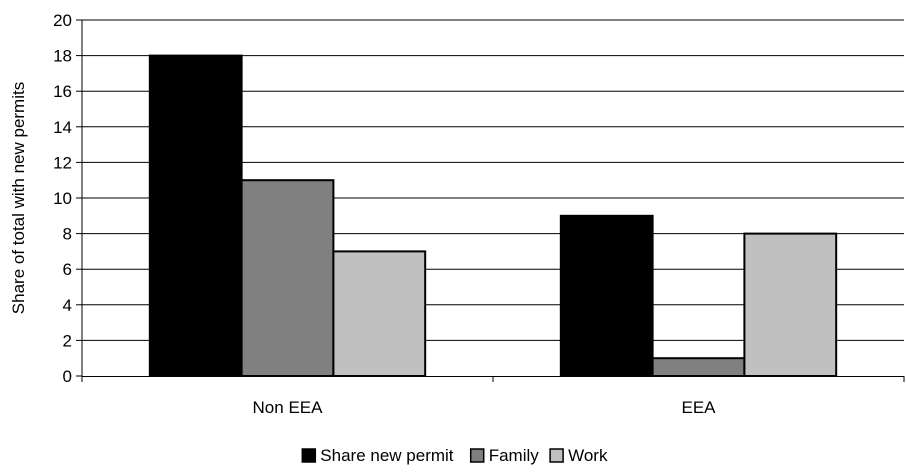  What do you see at coordinates (556, 455) in the screenshot?
I see `legend-swatch-work` at bounding box center [556, 455].